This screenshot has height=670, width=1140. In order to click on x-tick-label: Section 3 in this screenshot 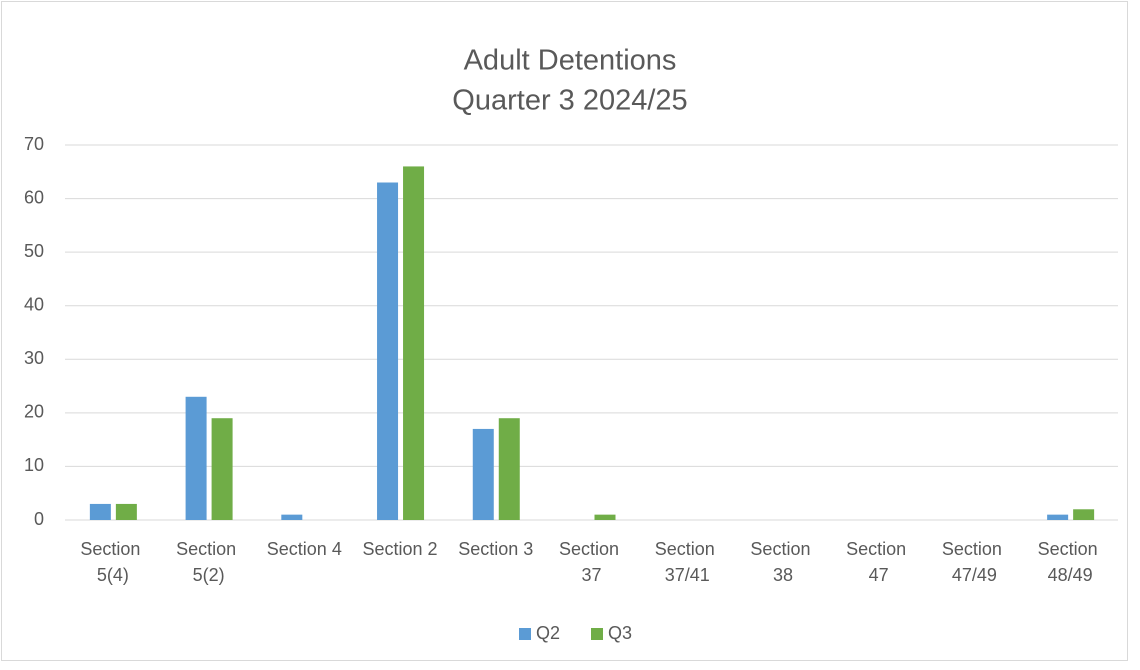, I will do `click(495, 549)`.